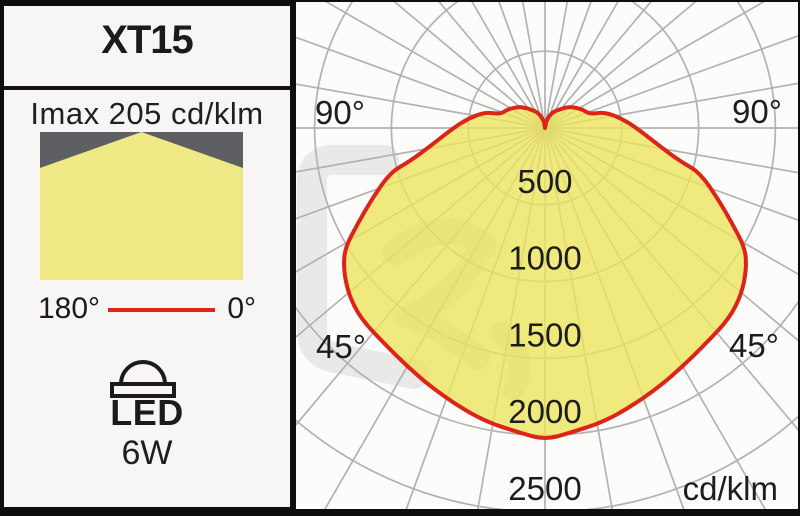 This screenshot has width=800, height=516. Describe the element at coordinates (757, 111) in the screenshot. I see `angle-label-90-right: 90°` at that location.